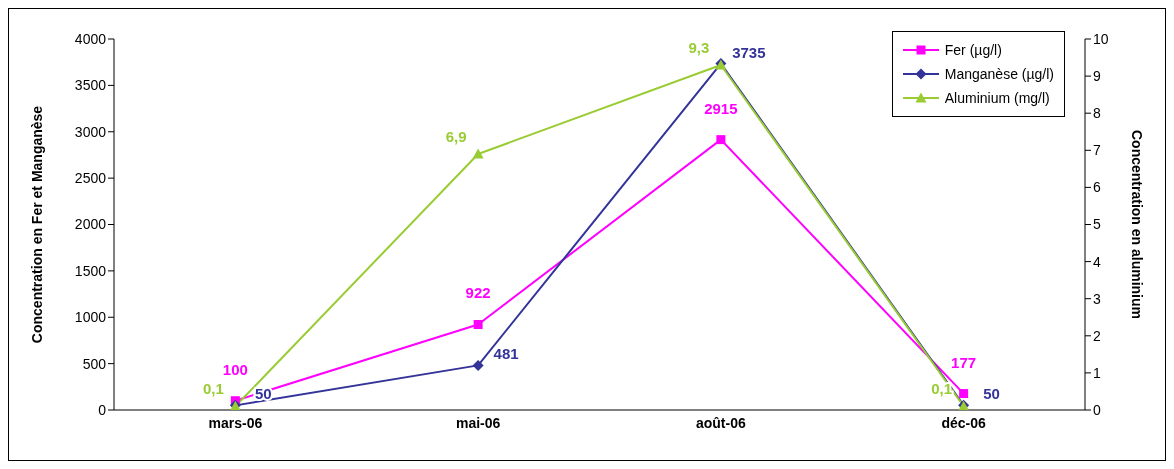 This screenshot has height=469, width=1174. I want to click on y-tick-label: 3000, so click(90, 131).